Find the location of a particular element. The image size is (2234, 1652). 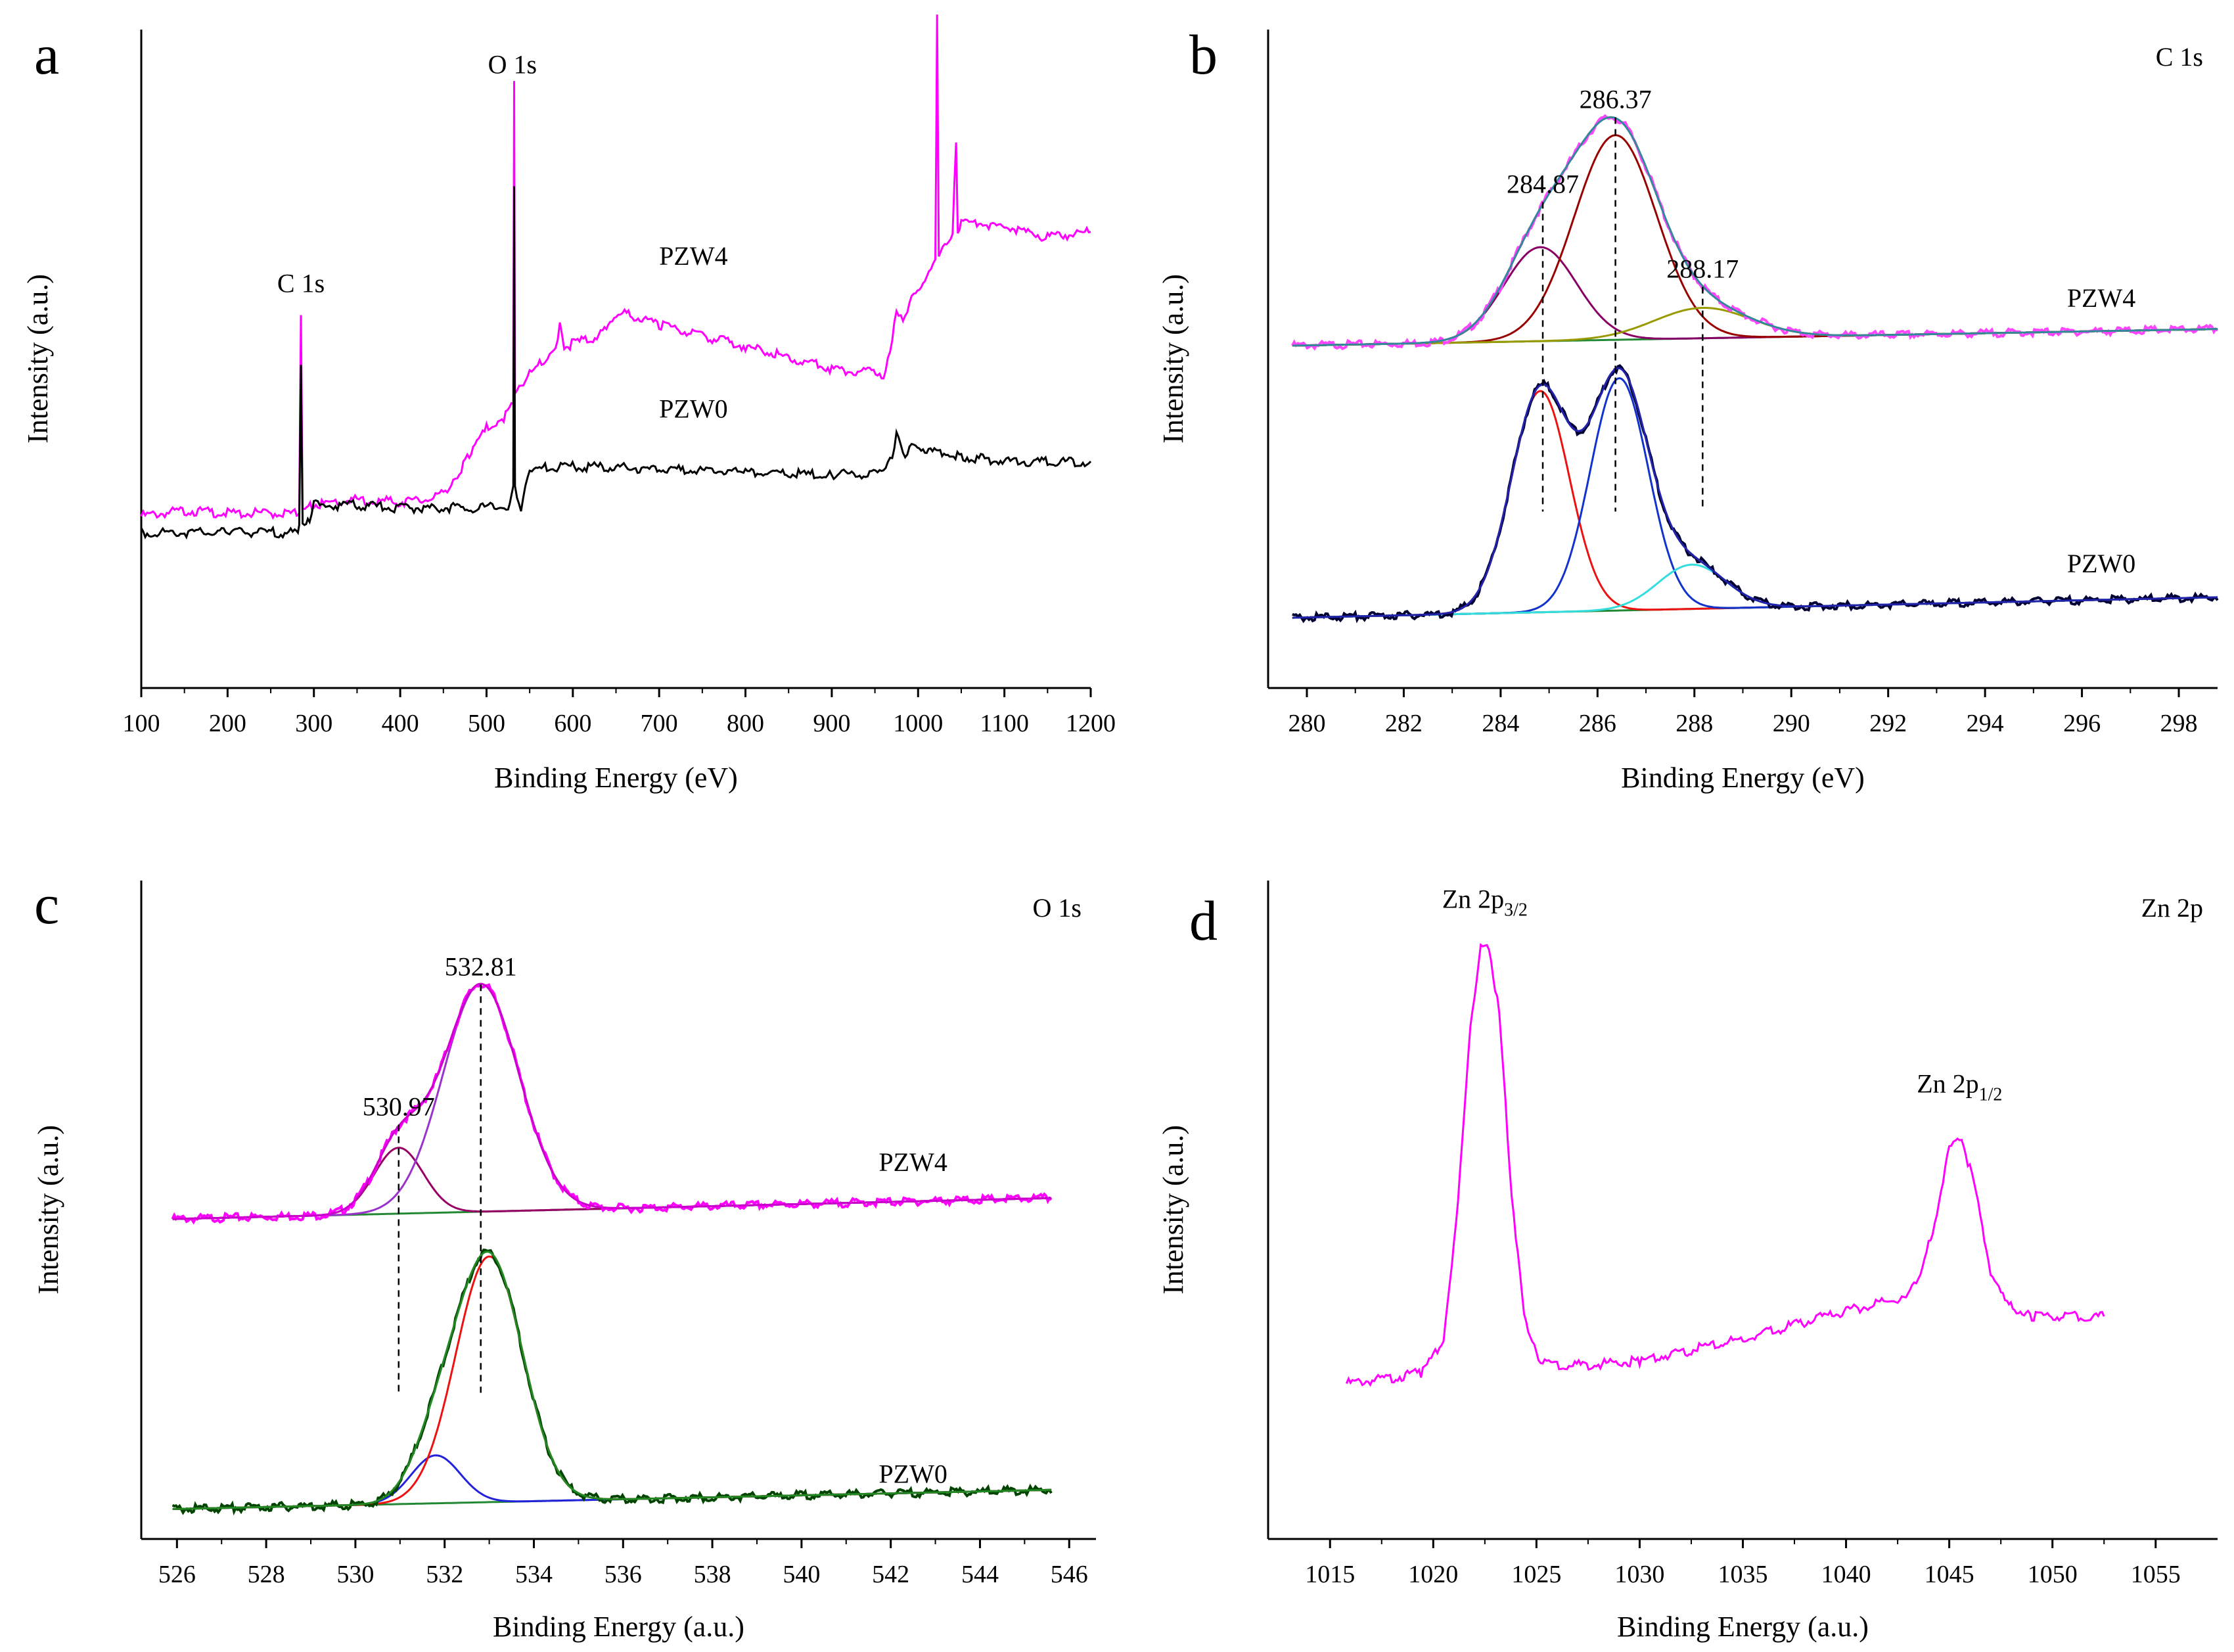

x-tick-label: 1000 is located at coordinates (918, 723).